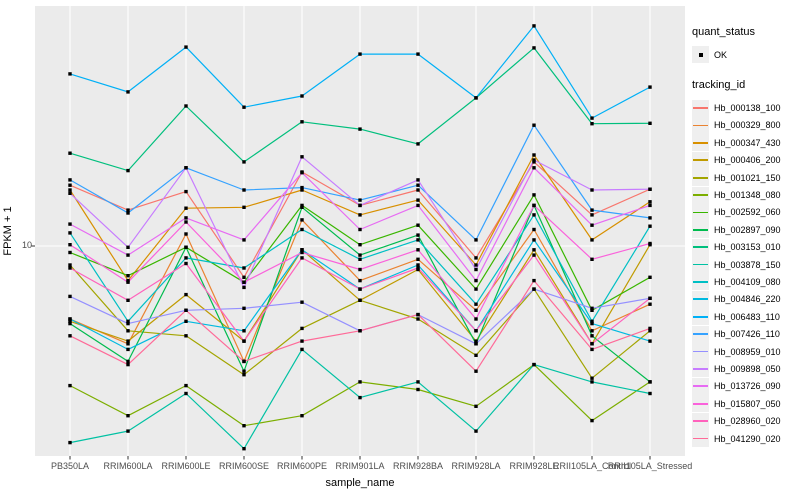 The width and height of the screenshot is (800, 500). What do you see at coordinates (745, 299) in the screenshot?
I see `legend-item-Hb_004846_220: Hb_004846_220` at bounding box center [745, 299].